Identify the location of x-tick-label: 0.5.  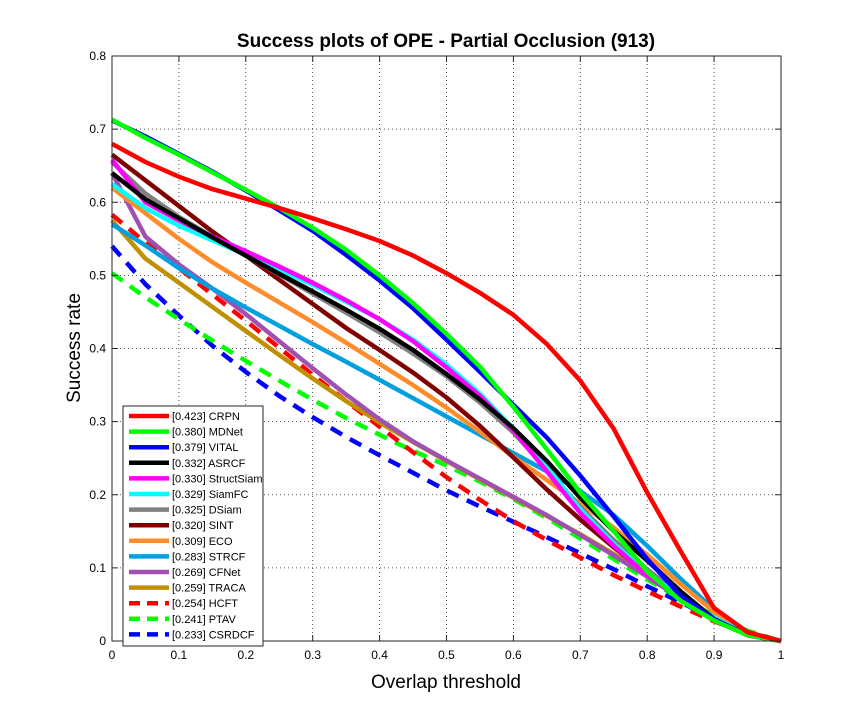
(446, 655).